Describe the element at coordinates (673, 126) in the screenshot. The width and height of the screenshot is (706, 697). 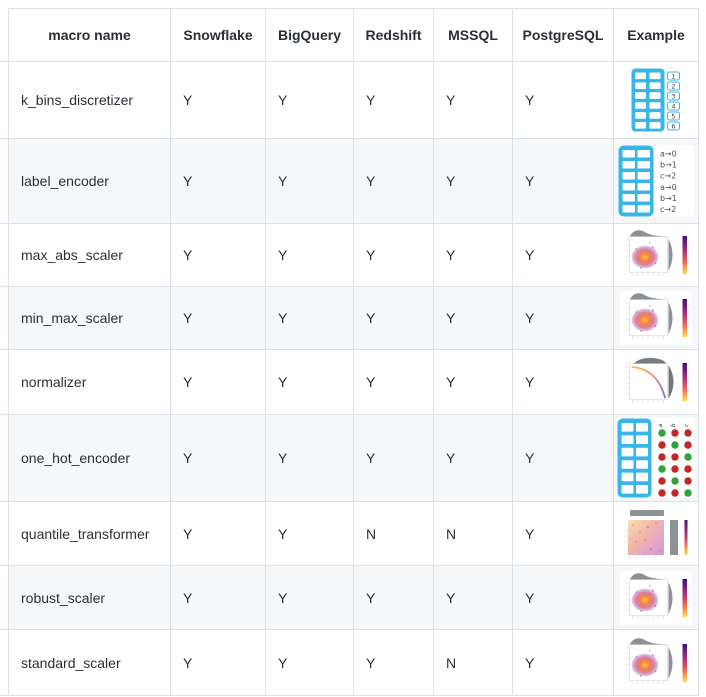
I see `svg-text: 6` at that location.